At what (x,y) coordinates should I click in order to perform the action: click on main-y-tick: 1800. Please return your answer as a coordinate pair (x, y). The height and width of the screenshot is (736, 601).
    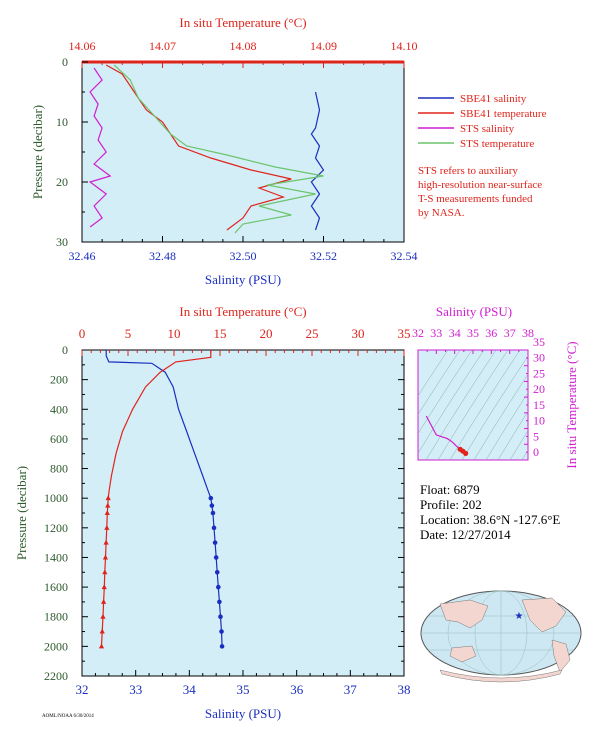
    Looking at the image, I should click on (56, 617).